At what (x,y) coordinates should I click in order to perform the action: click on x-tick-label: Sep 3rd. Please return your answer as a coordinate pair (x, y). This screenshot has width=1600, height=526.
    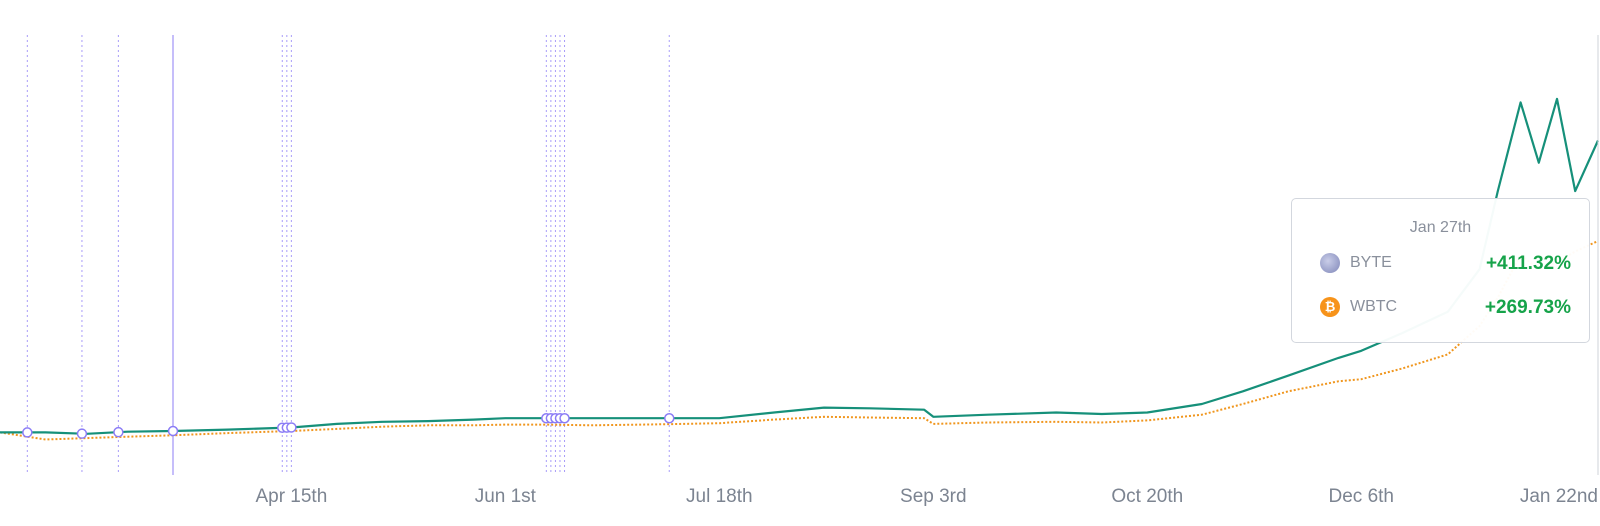
    Looking at the image, I should click on (933, 496).